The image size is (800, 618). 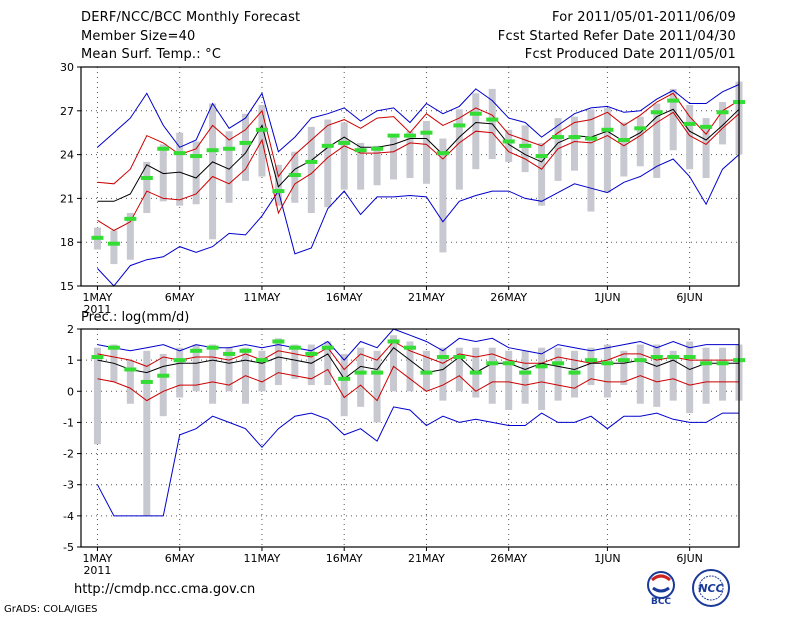 What do you see at coordinates (689, 297) in the screenshot?
I see `temp-xtick-label: 6JUN` at bounding box center [689, 297].